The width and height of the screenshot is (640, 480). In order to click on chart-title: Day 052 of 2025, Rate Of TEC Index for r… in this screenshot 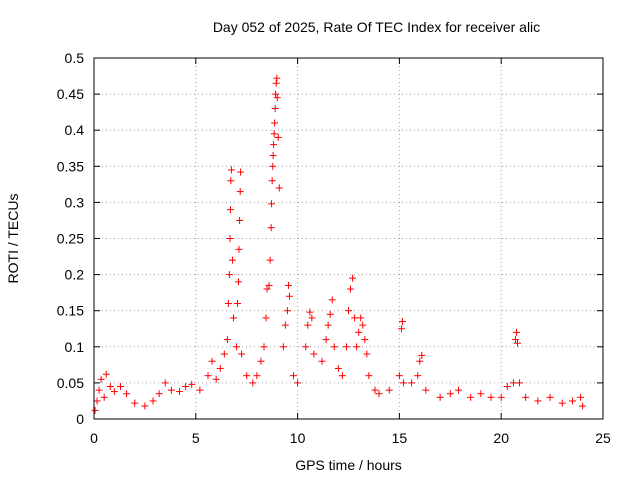, I will do `click(376, 27)`.